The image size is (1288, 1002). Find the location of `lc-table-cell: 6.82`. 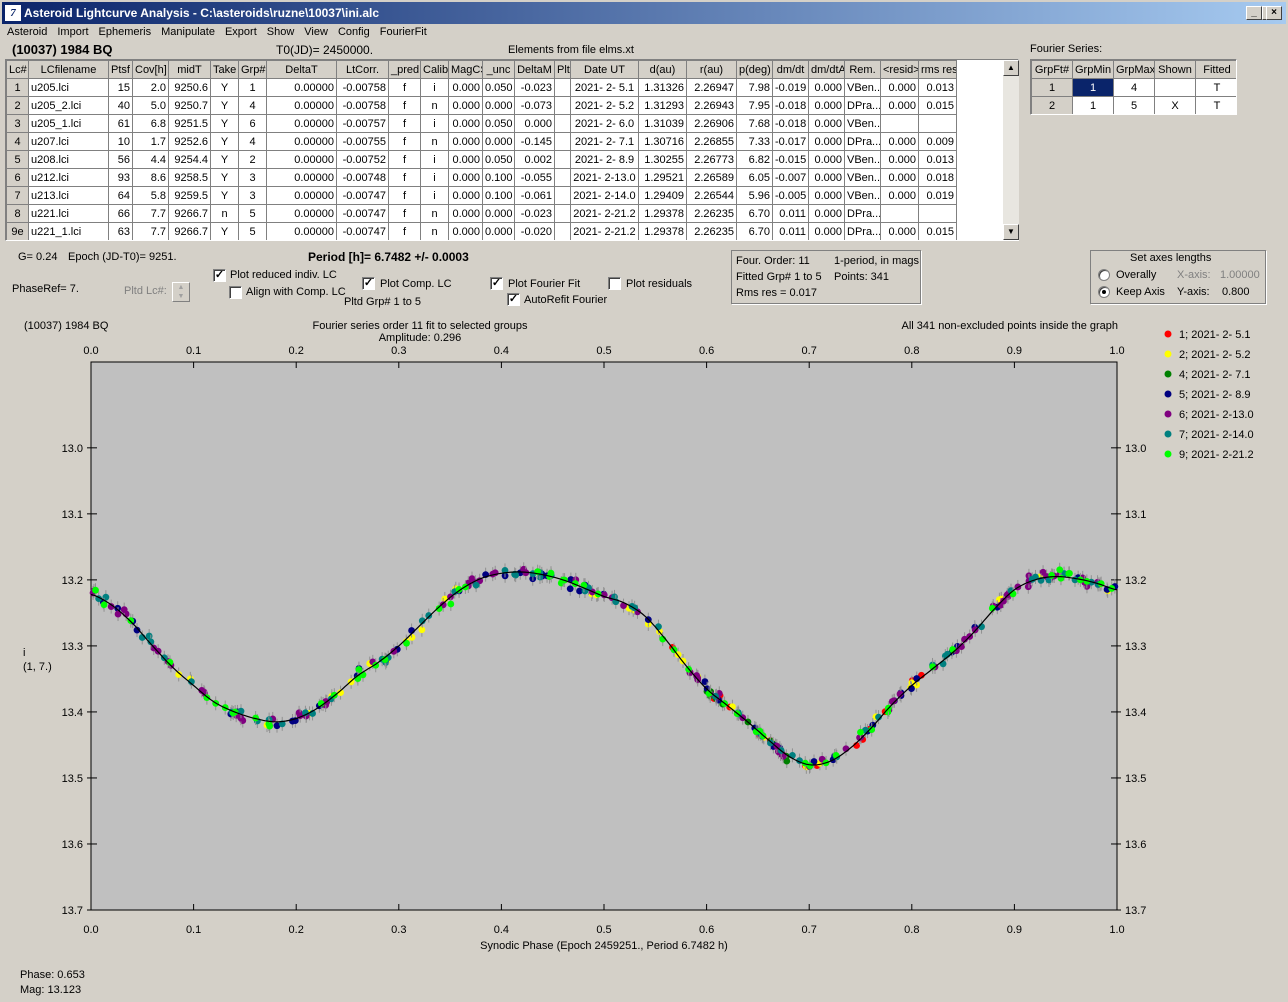

lc-table-cell: 6.82 is located at coordinates (754, 159).